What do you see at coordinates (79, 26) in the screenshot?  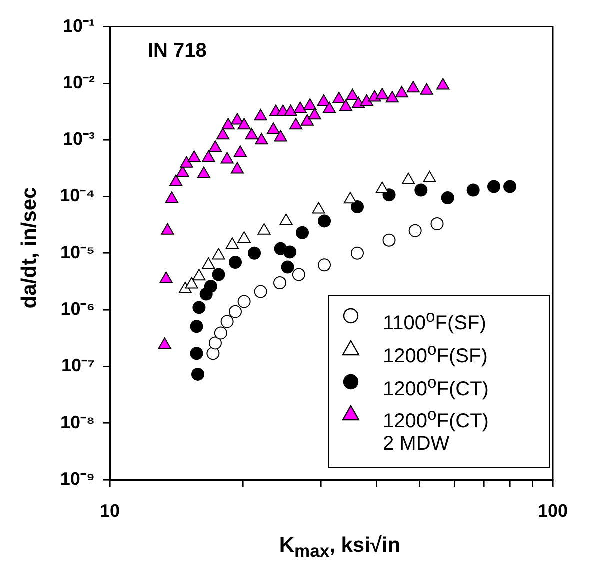 I see `y-tick-label: 10⁻¹` at bounding box center [79, 26].